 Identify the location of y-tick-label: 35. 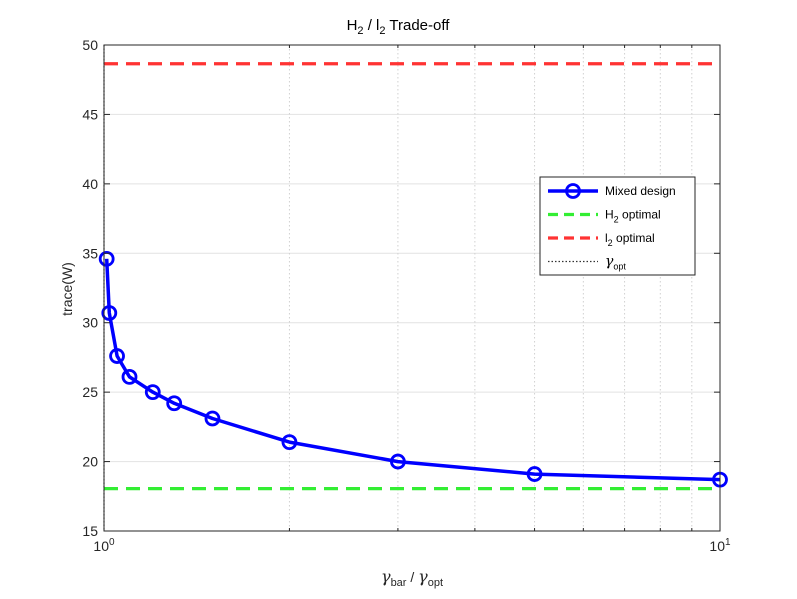
(90, 253).